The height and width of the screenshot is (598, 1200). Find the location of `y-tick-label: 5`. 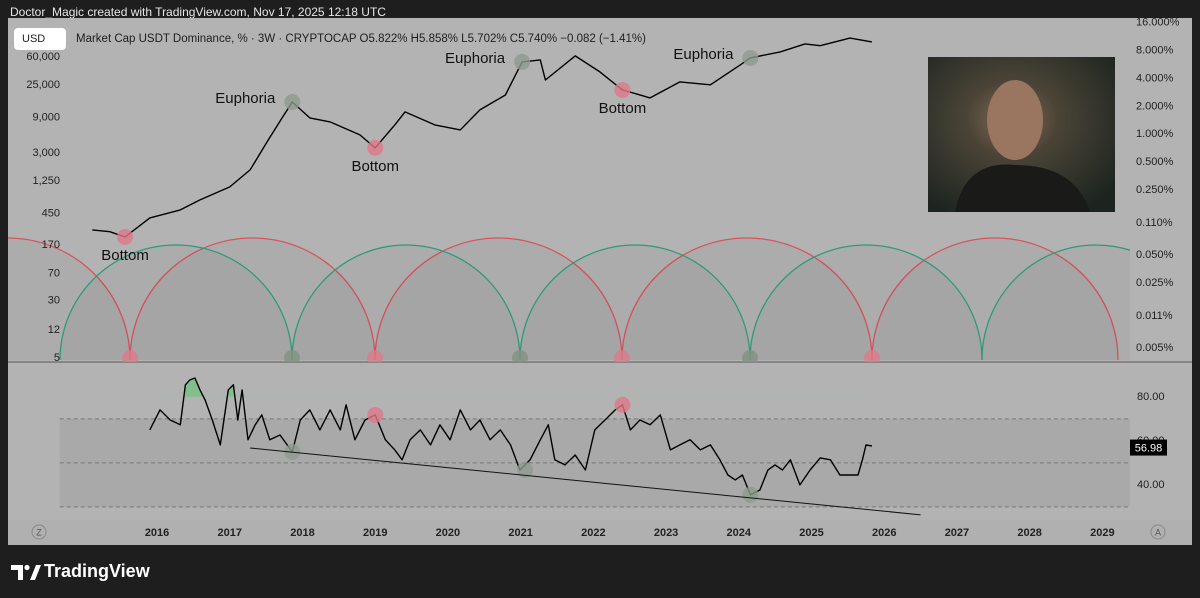

y-tick-label: 5 is located at coordinates (57, 358).